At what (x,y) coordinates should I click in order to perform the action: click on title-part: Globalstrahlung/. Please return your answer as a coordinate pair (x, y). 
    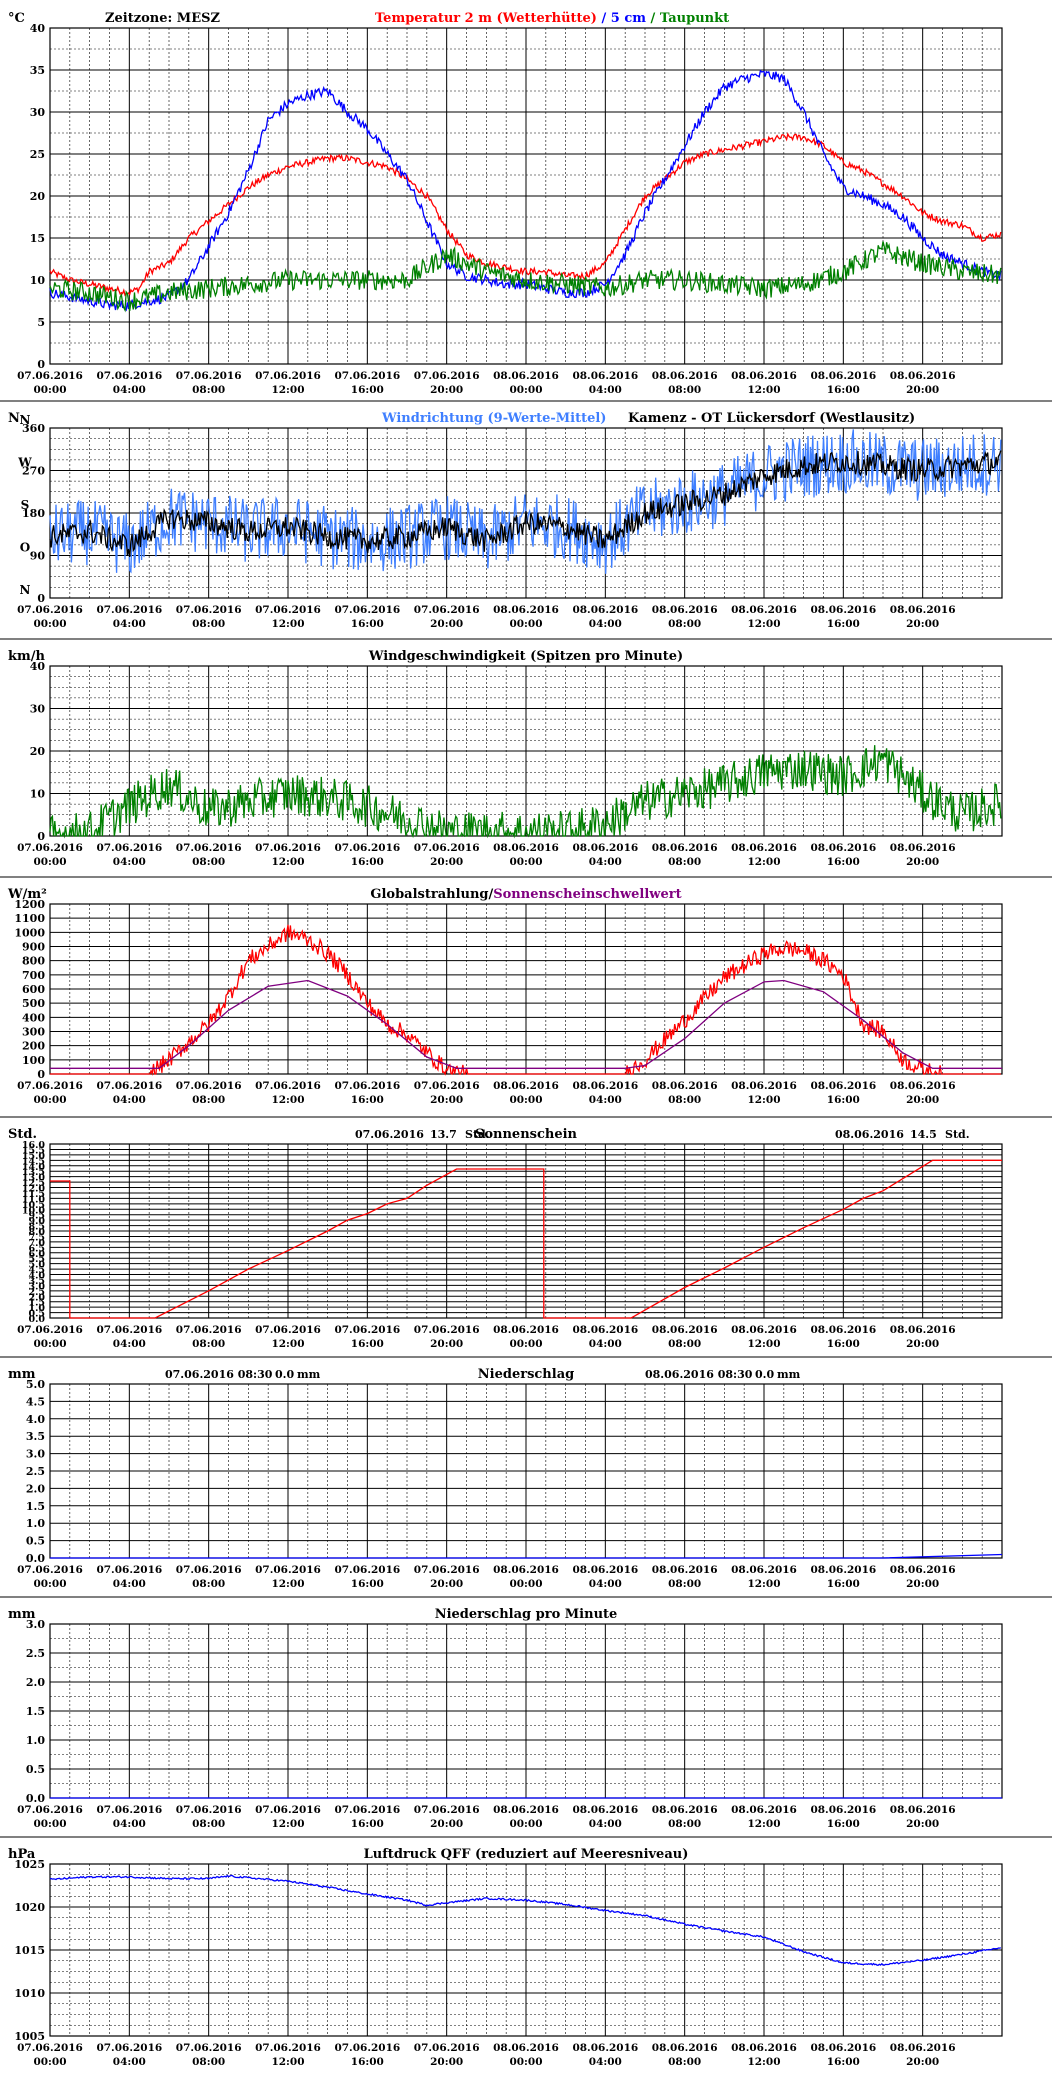
    Looking at the image, I should click on (431, 894).